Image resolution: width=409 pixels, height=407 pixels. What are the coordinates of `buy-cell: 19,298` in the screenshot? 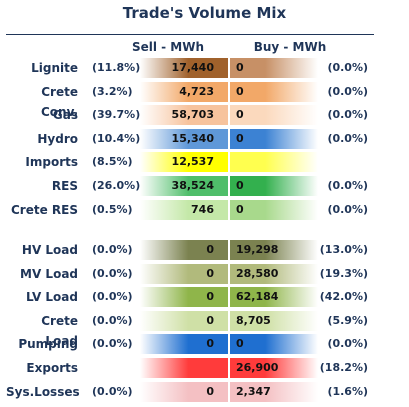 It's located at (274, 250).